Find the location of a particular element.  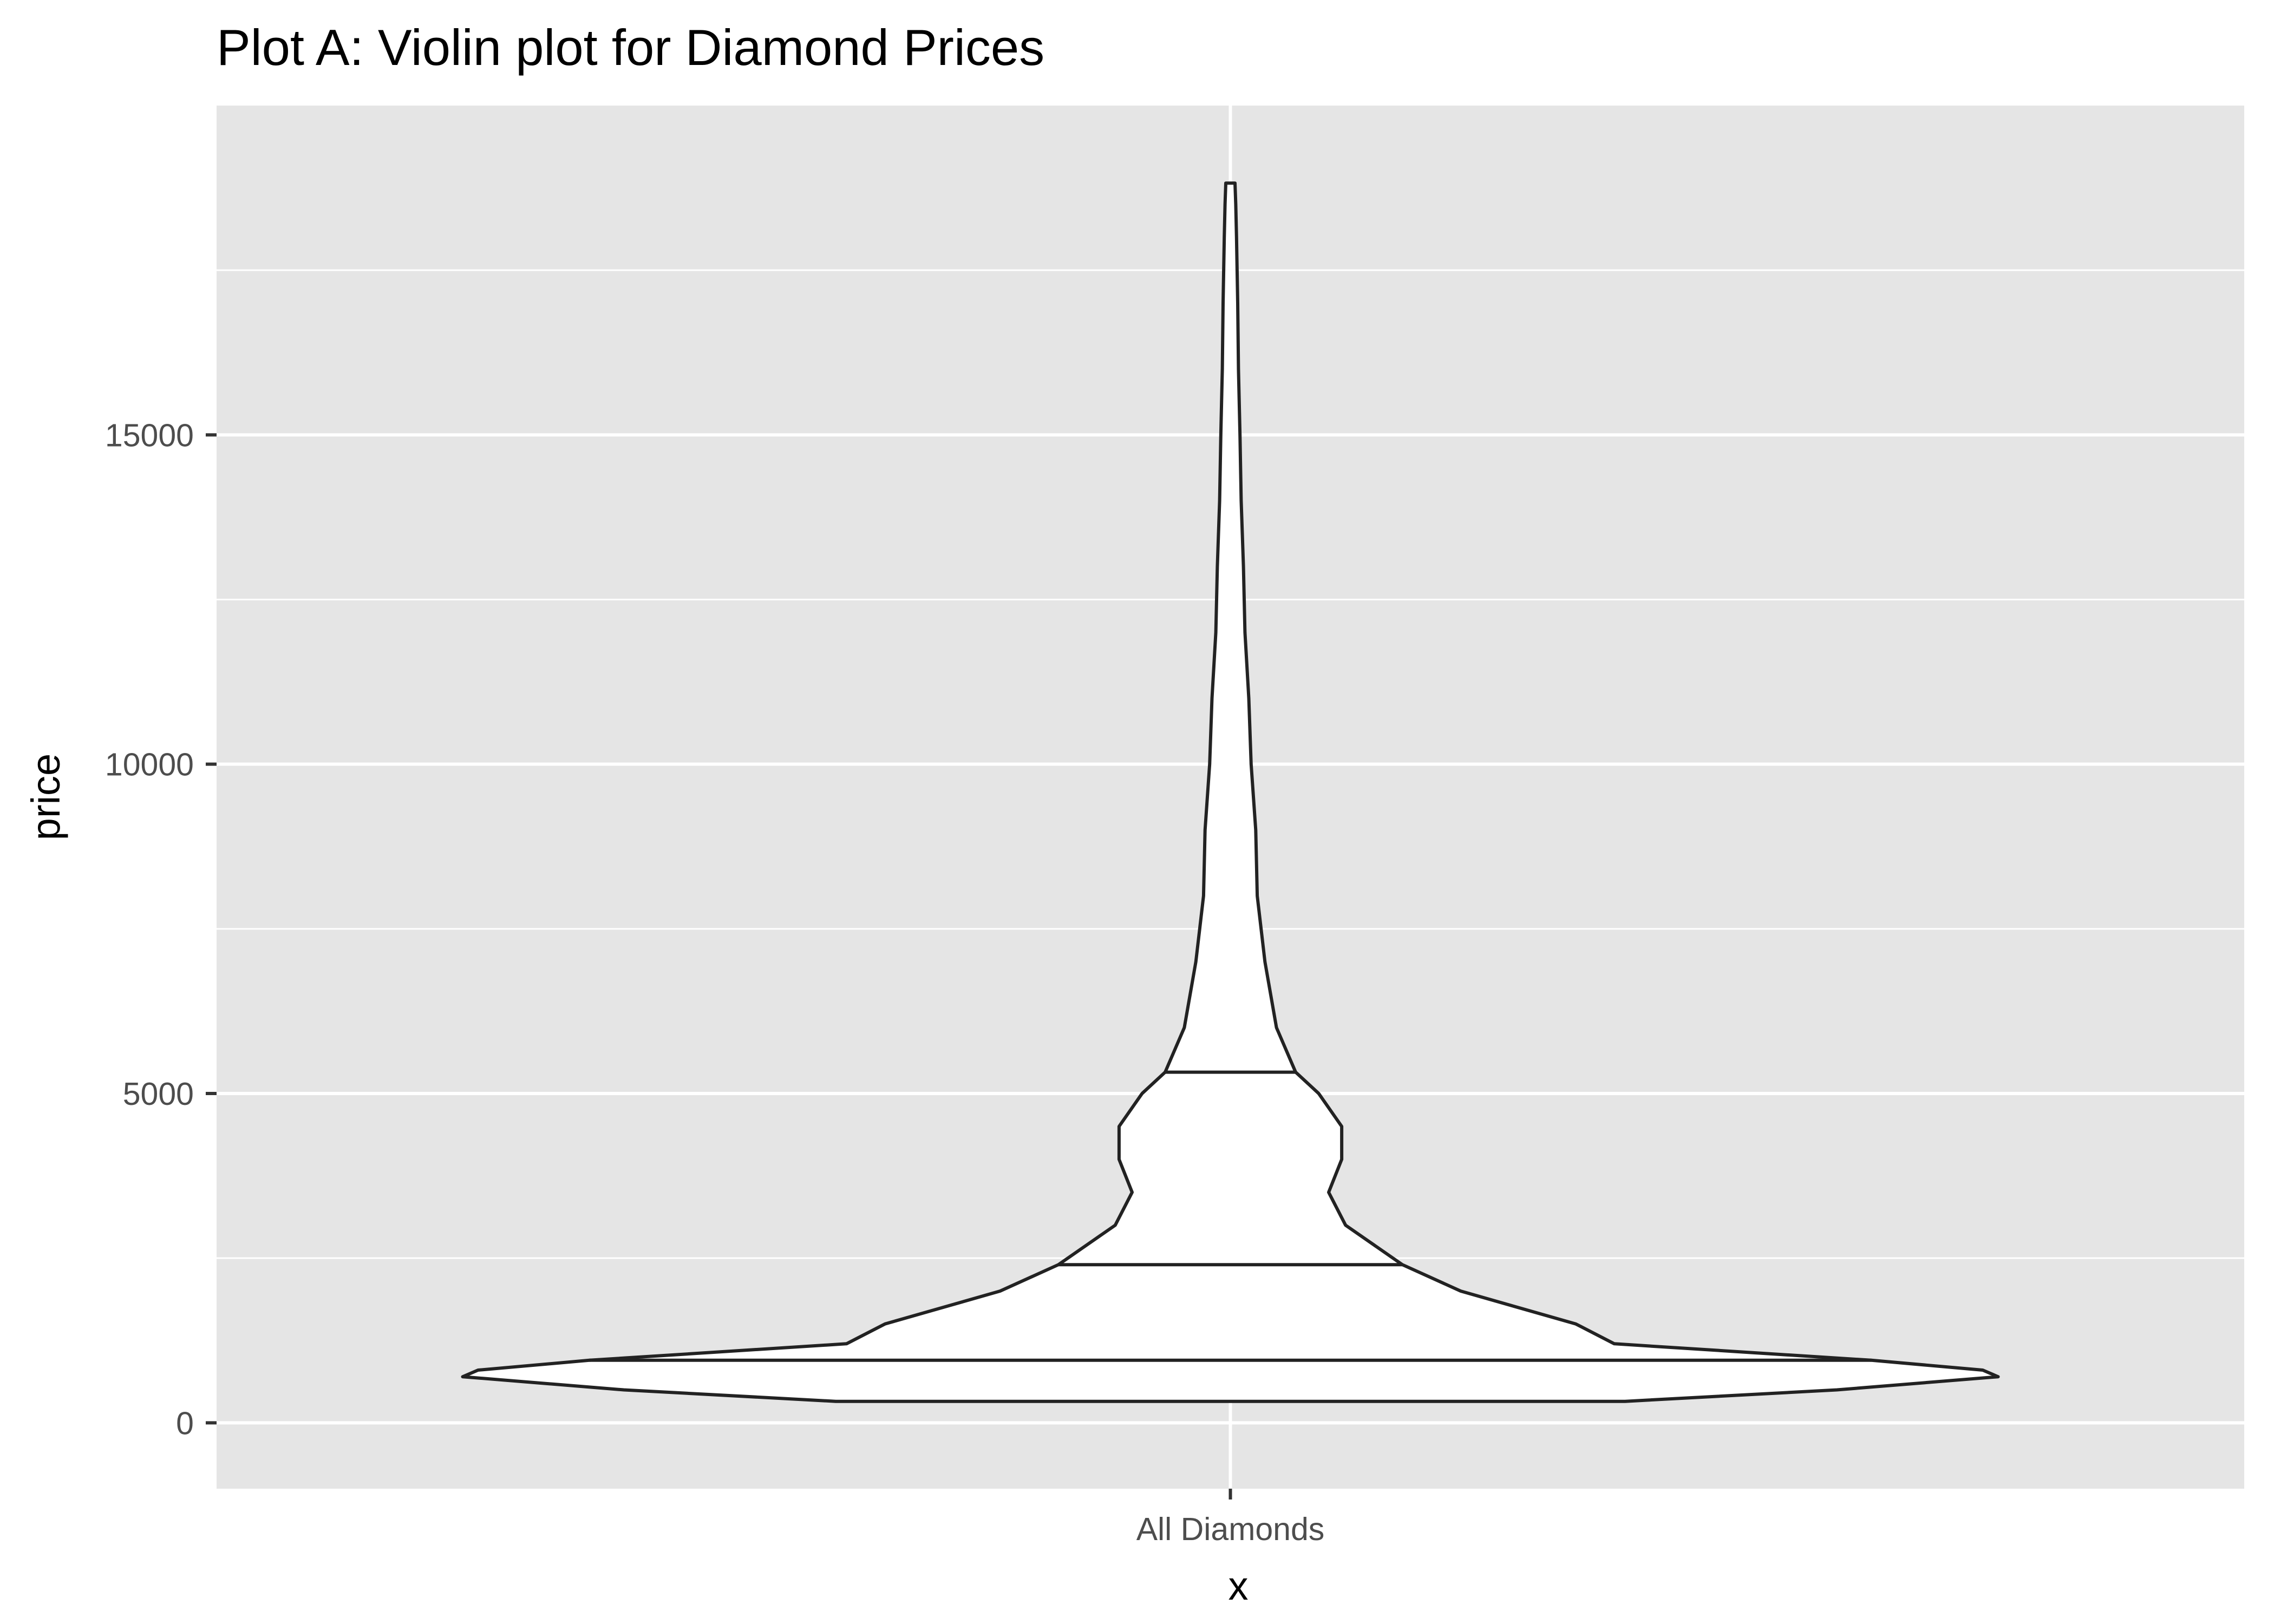

x-axis-title: x is located at coordinates (1239, 1586).